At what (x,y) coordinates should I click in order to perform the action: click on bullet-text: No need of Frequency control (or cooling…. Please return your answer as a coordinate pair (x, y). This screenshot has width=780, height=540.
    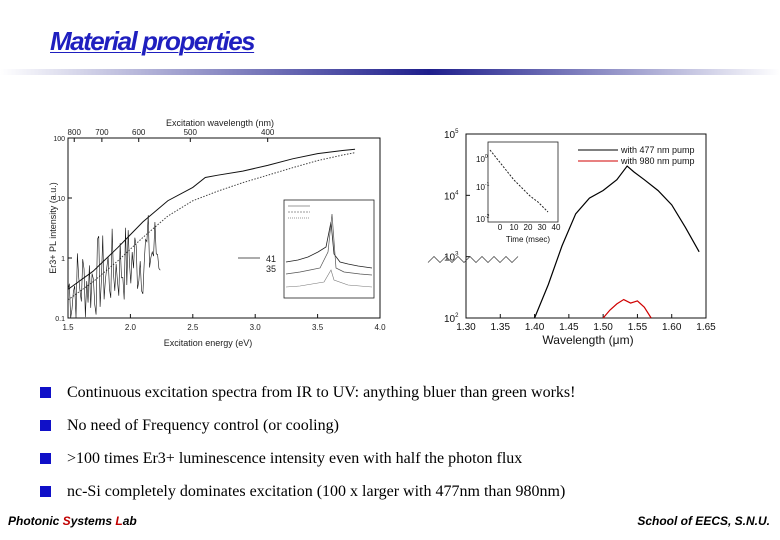
    Looking at the image, I should click on (203, 425).